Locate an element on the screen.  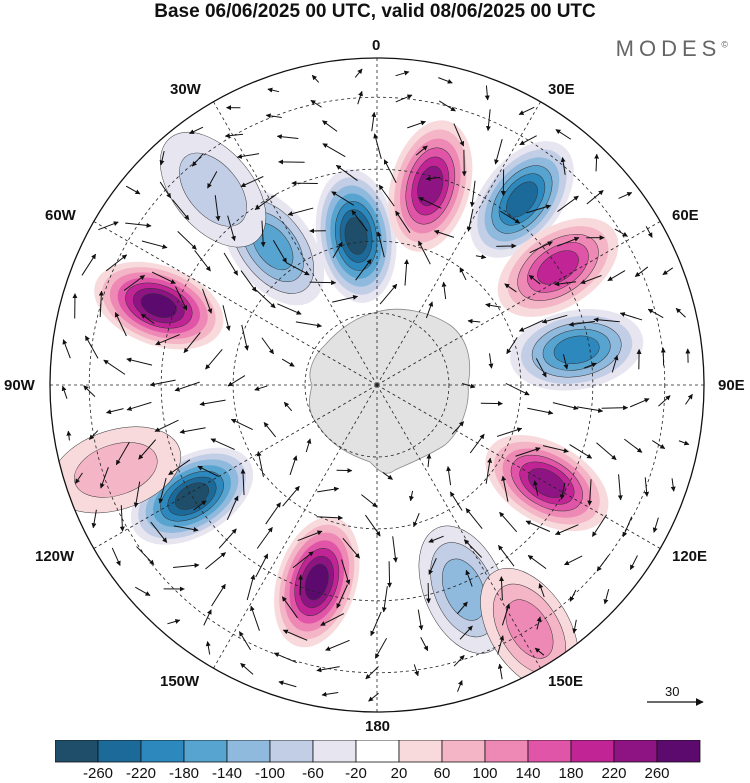
colorbar-tick-label: -140 is located at coordinates (227, 773).